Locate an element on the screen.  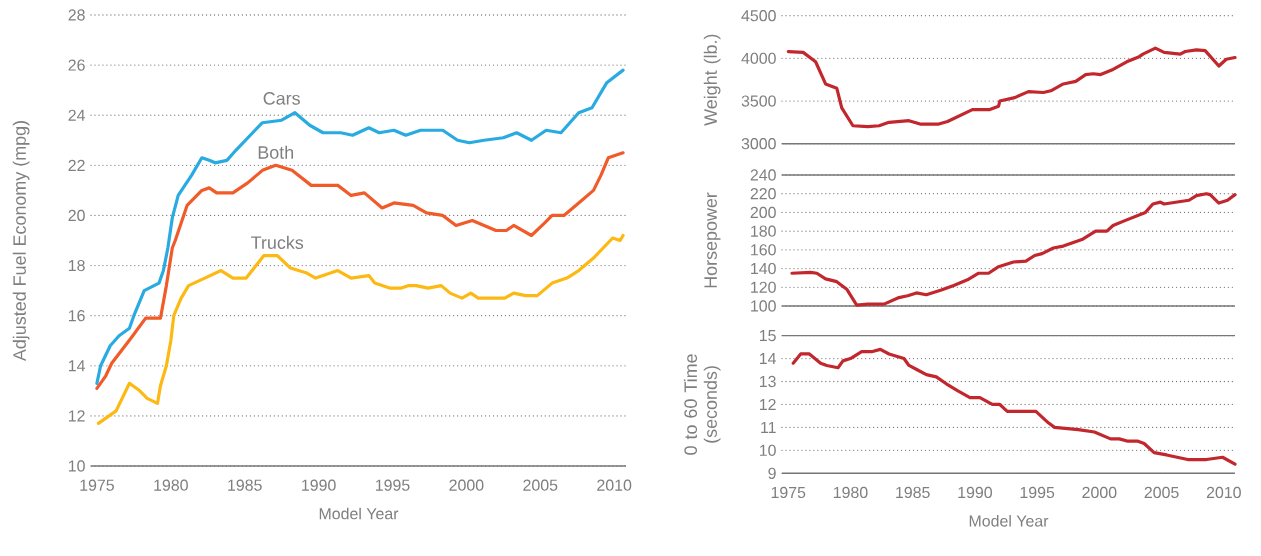
y-tick-label: 180 is located at coordinates (763, 231).